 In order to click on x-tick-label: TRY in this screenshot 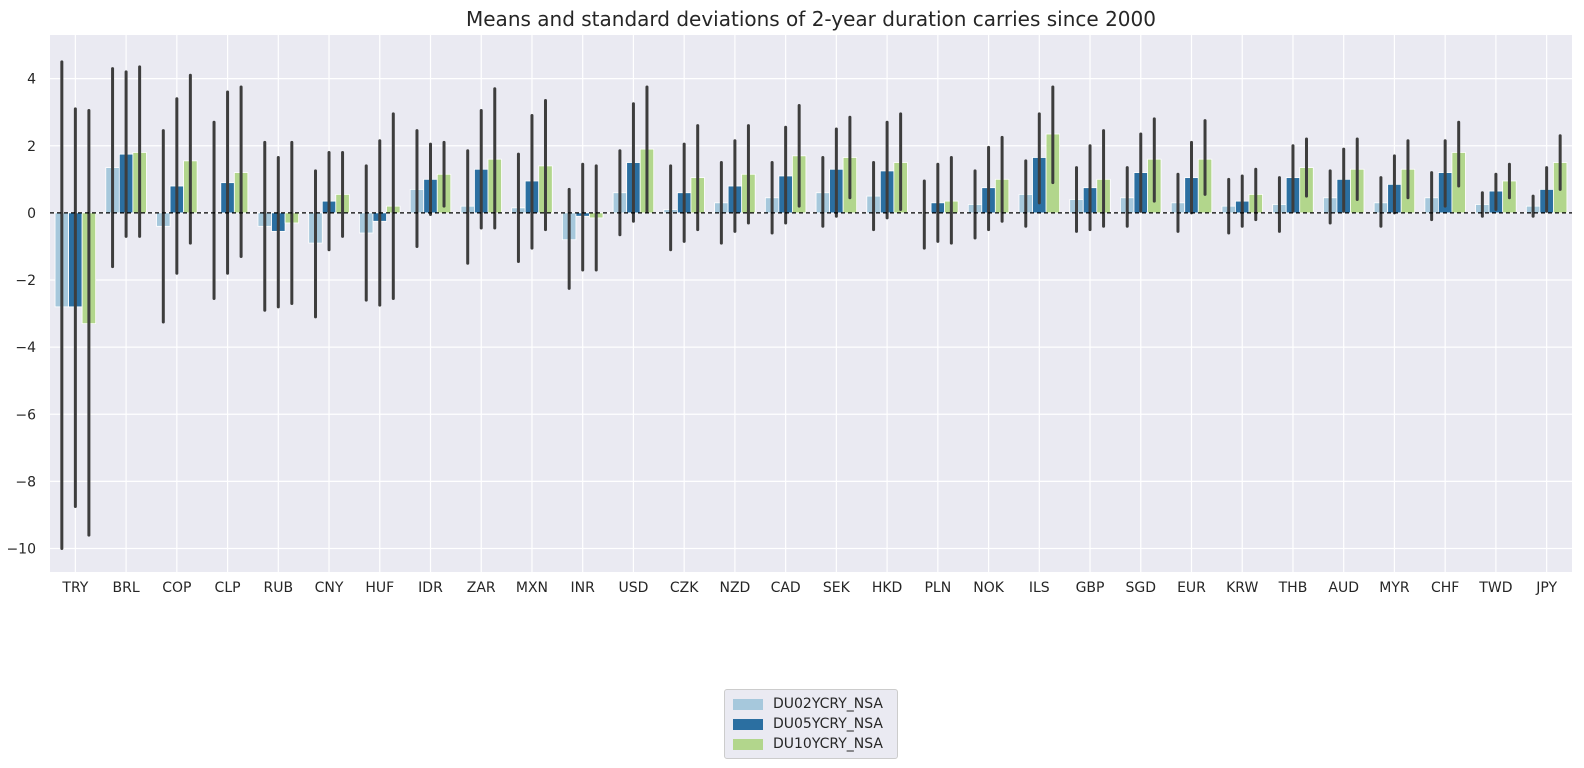, I will do `click(74, 588)`.